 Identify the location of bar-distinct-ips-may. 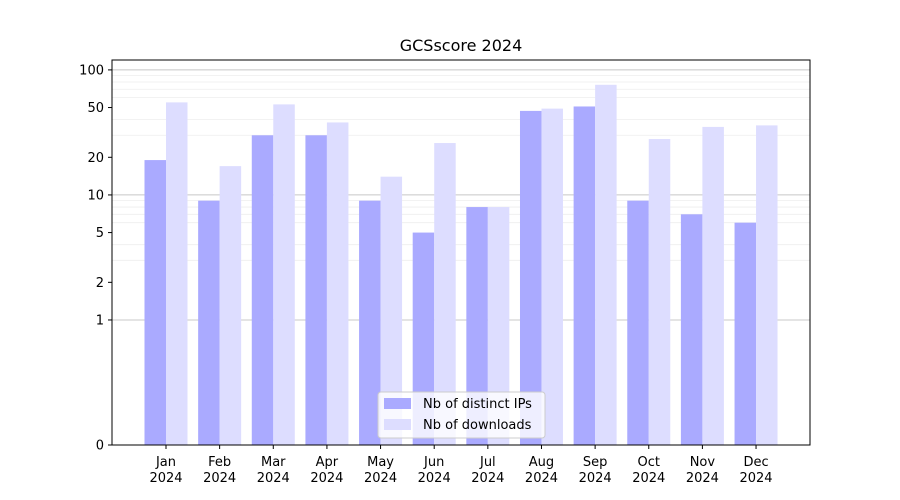
(370, 322).